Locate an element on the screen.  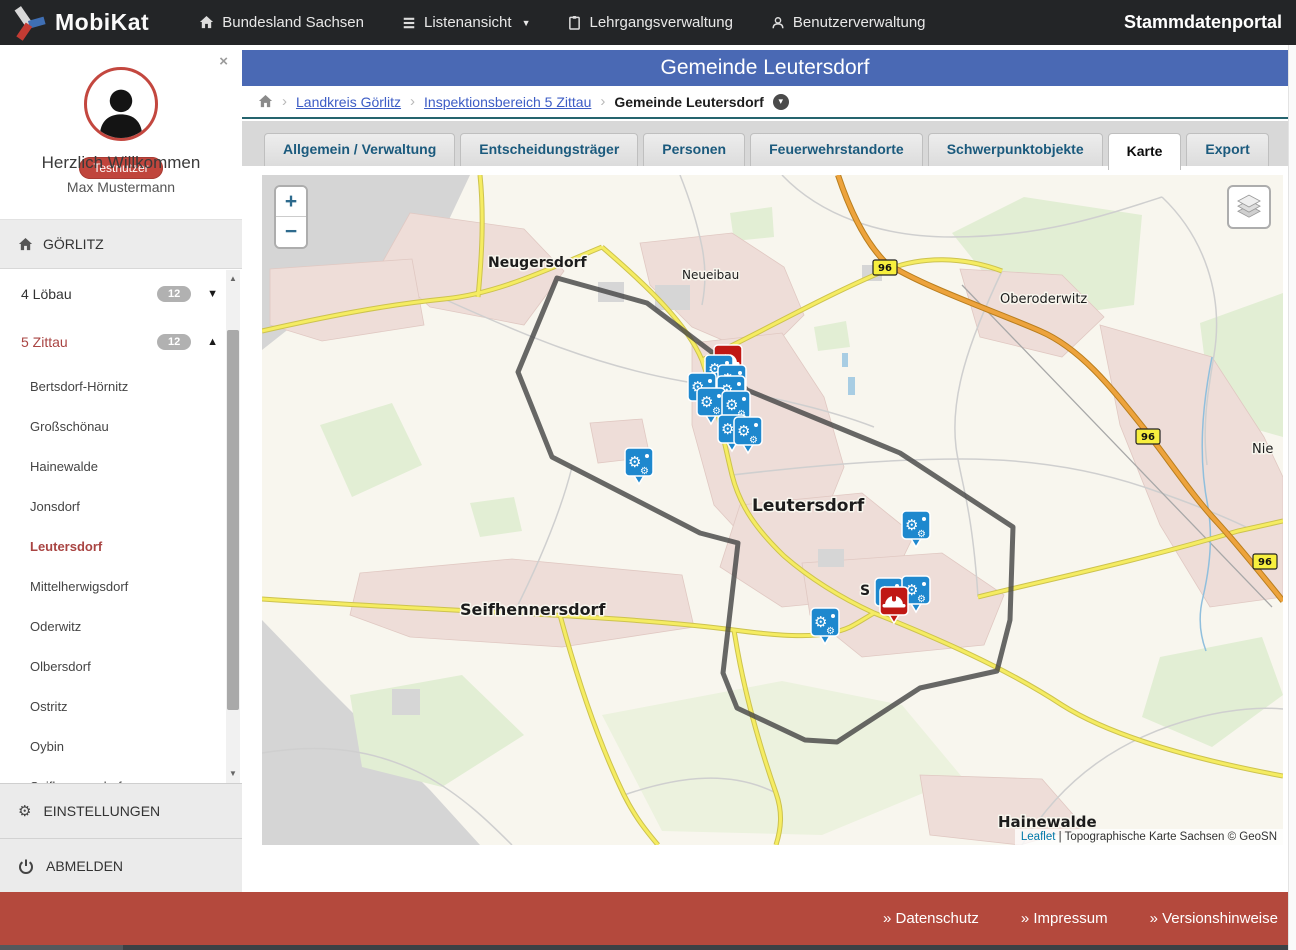
municipality-label: Bertsdorf-Hörnitz is located at coordinates (79, 386).